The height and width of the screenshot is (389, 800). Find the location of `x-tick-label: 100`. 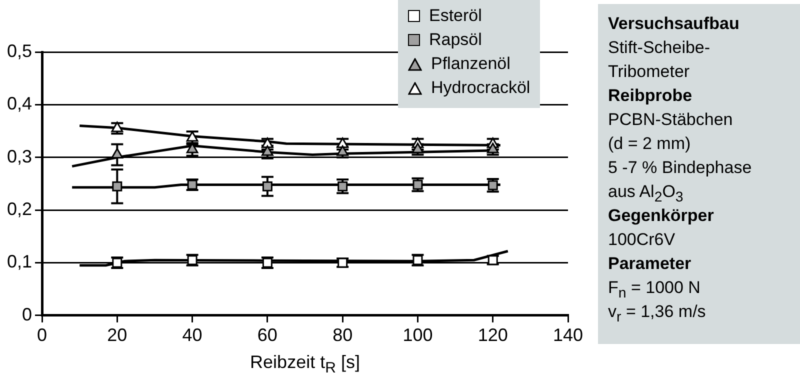

x-tick-label: 100 is located at coordinates (417, 335).